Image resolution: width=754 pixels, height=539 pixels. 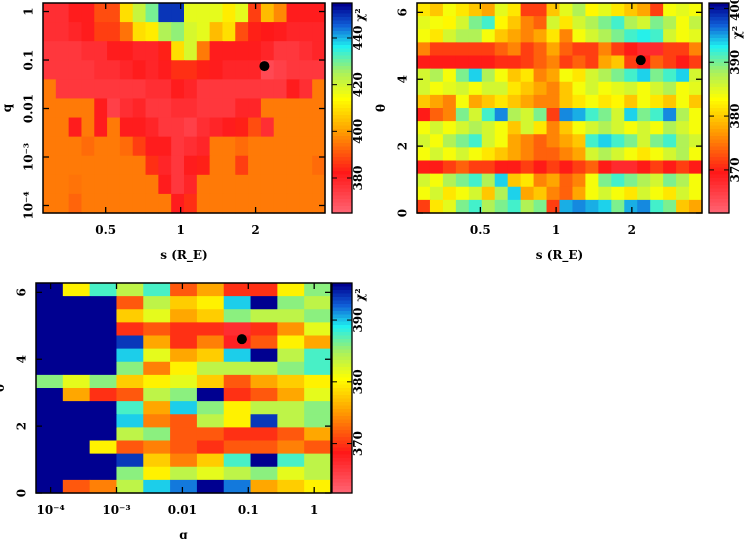 I want to click on x-axis-label: s (R_E), so click(x=183, y=255).